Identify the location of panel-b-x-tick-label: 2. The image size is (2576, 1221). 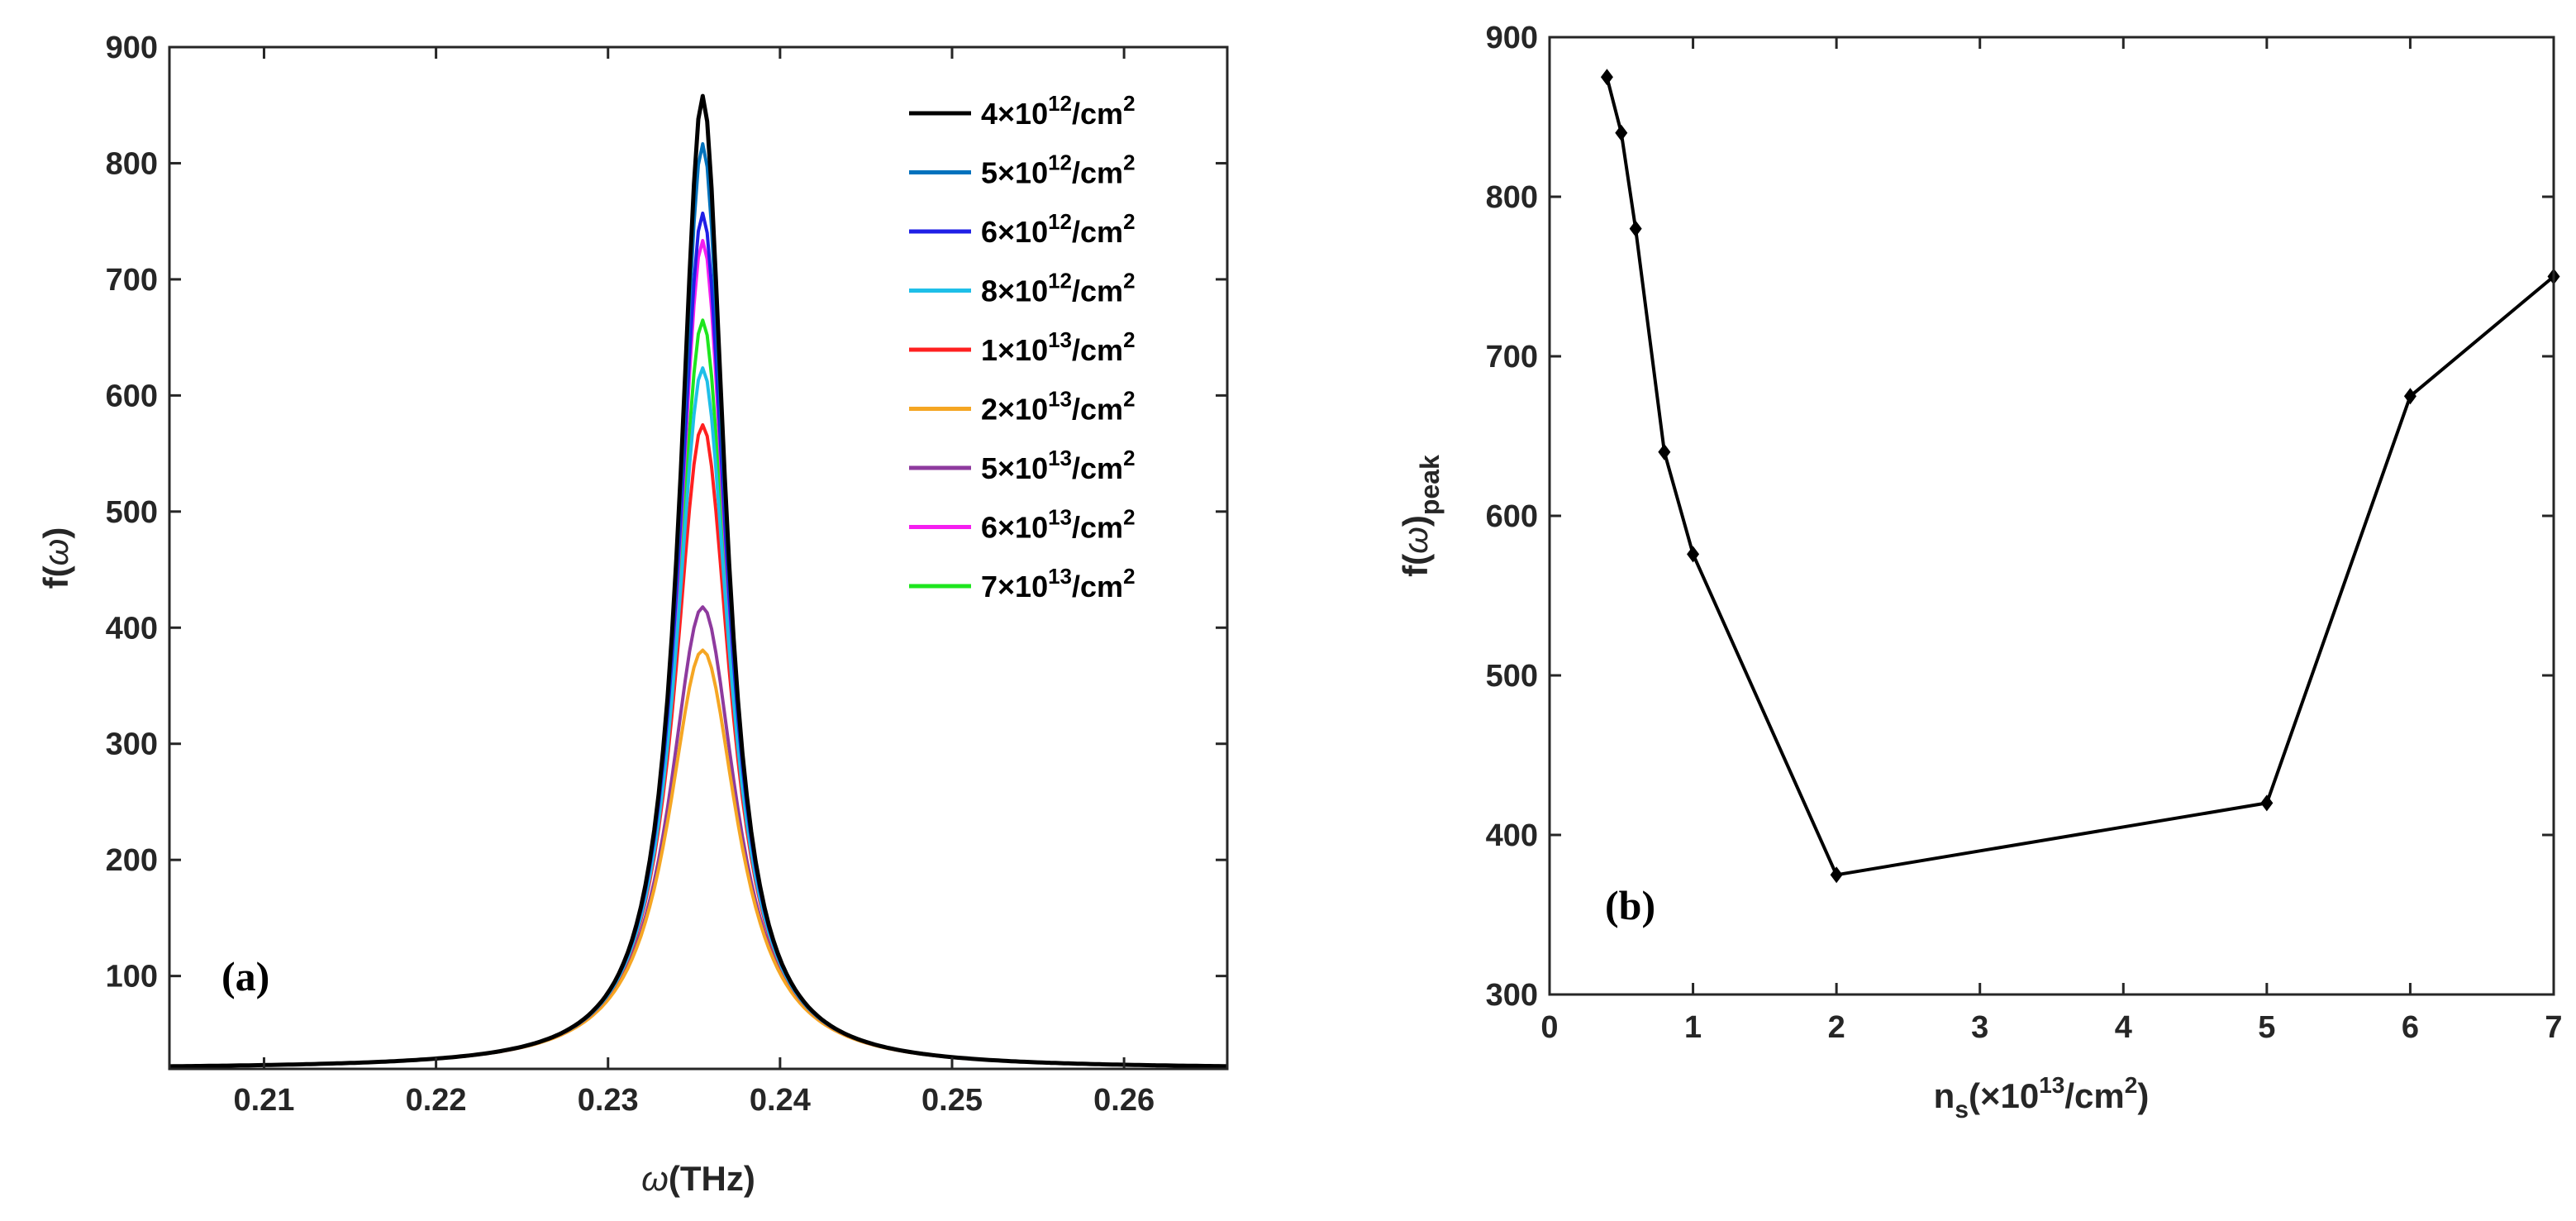
(1837, 1027).